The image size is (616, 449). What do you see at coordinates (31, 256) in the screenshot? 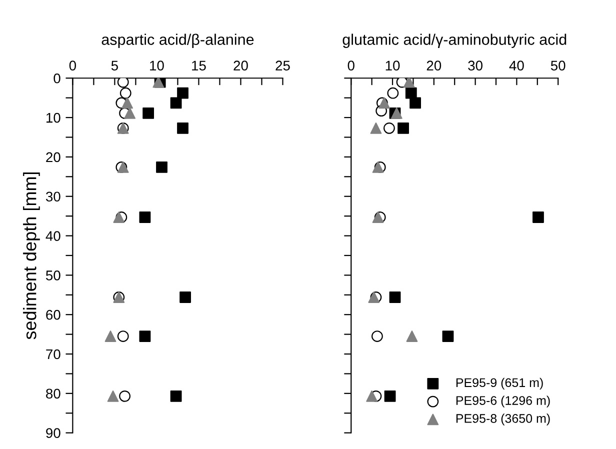
I see `y-axis-title: sediment depth [mm]` at bounding box center [31, 256].